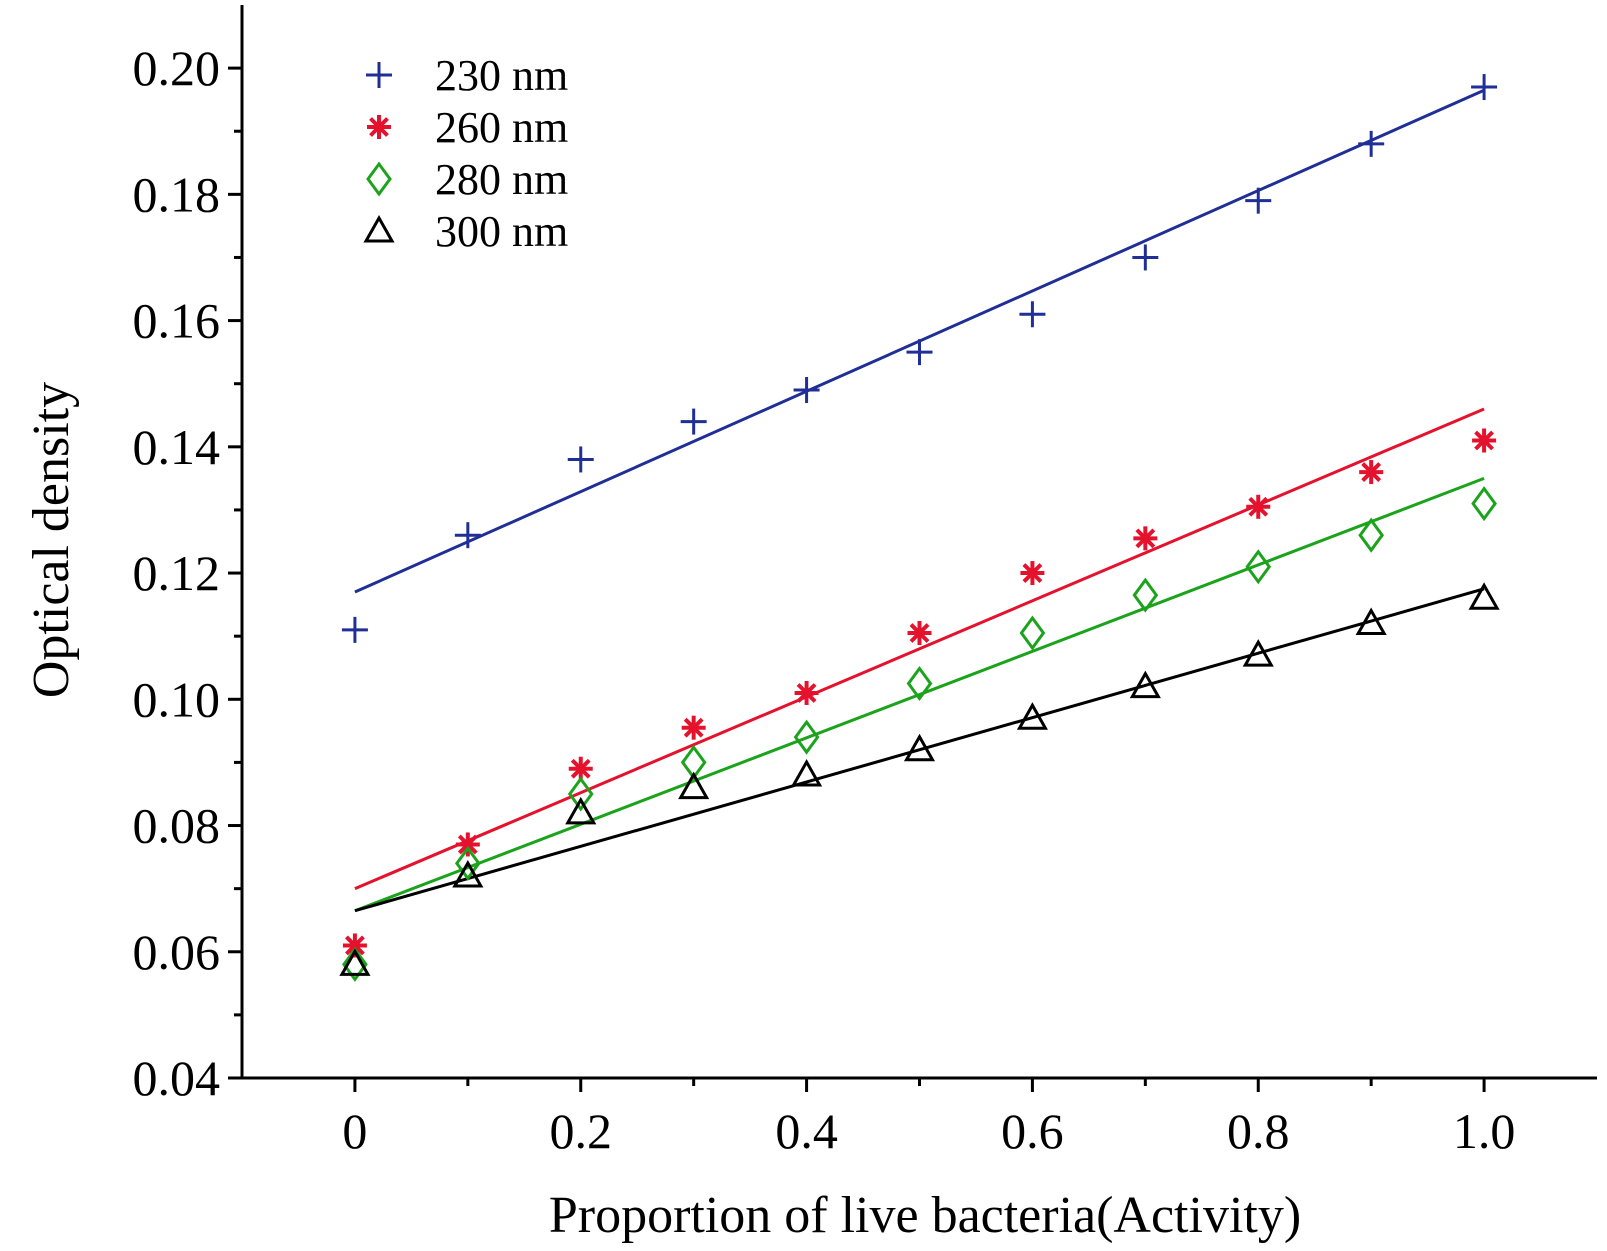 This screenshot has width=1607, height=1251. What do you see at coordinates (1258, 1131) in the screenshot?
I see `x-tick-label: 0.8` at bounding box center [1258, 1131].